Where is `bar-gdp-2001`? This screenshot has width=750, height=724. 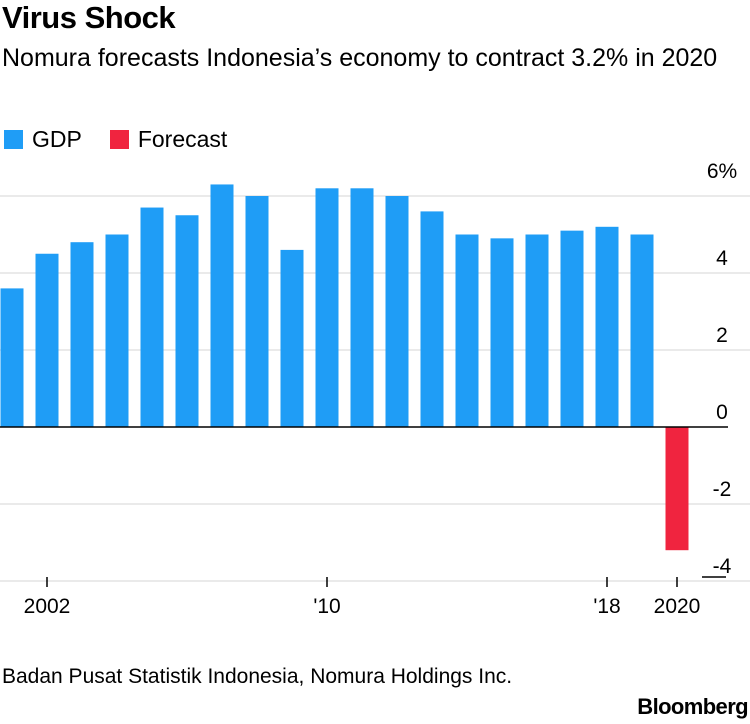 bar-gdp-2001 is located at coordinates (12, 357).